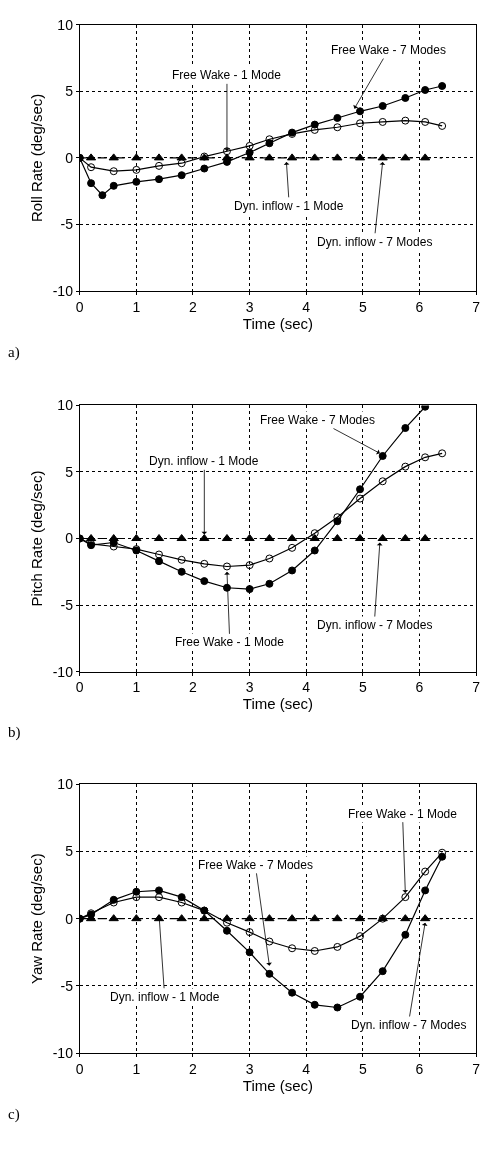 The height and width of the screenshot is (1151, 487). I want to click on y-axis-title: Roll Rate (deg/sec), so click(36, 158).